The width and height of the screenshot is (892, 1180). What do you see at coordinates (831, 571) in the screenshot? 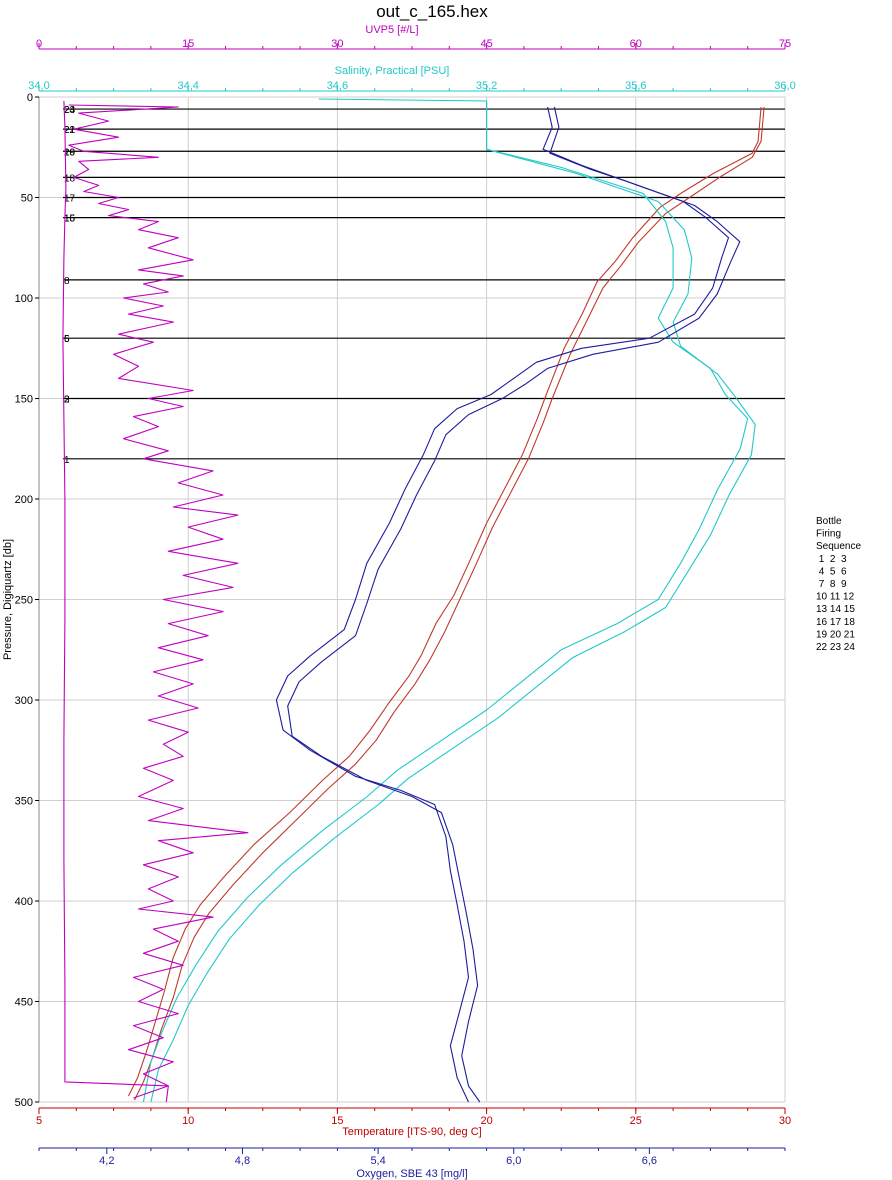
I see `legend-line: 4 5 6` at bounding box center [831, 571].